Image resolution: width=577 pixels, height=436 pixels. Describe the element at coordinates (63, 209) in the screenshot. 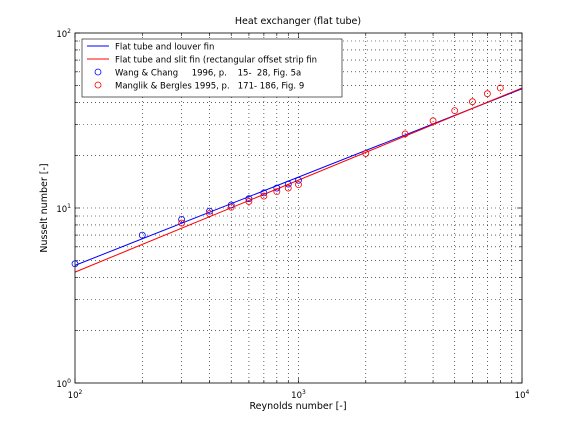

I see `y-tick-label: 10¹` at that location.